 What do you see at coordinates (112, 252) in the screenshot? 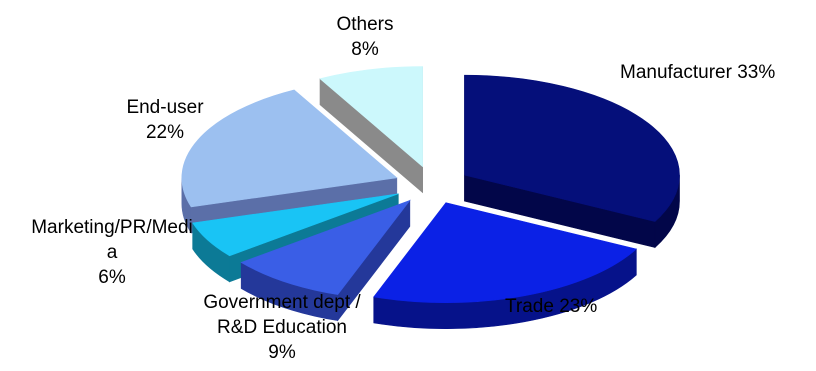
I see `label-marketing: Marketing/PR/Medi a 6%` at bounding box center [112, 252].